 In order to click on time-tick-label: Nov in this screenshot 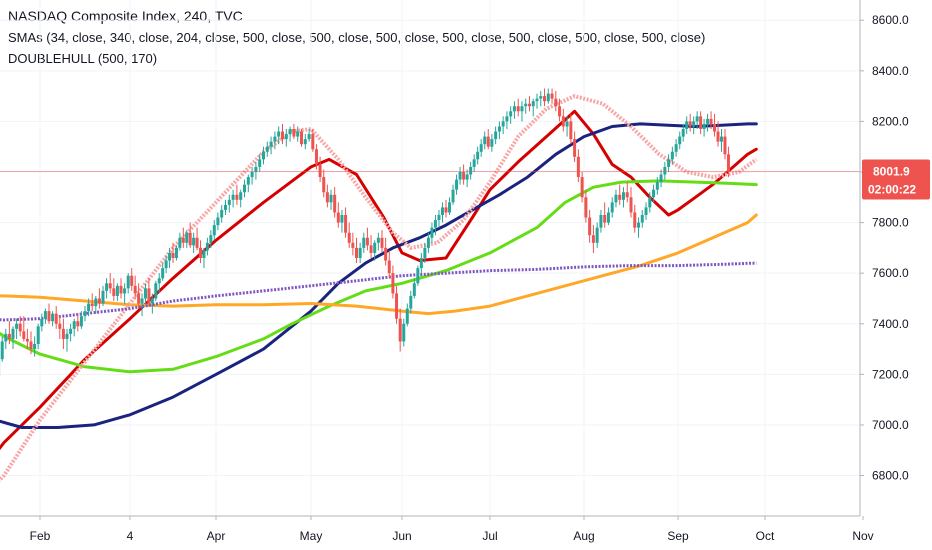, I will do `click(862, 536)`.